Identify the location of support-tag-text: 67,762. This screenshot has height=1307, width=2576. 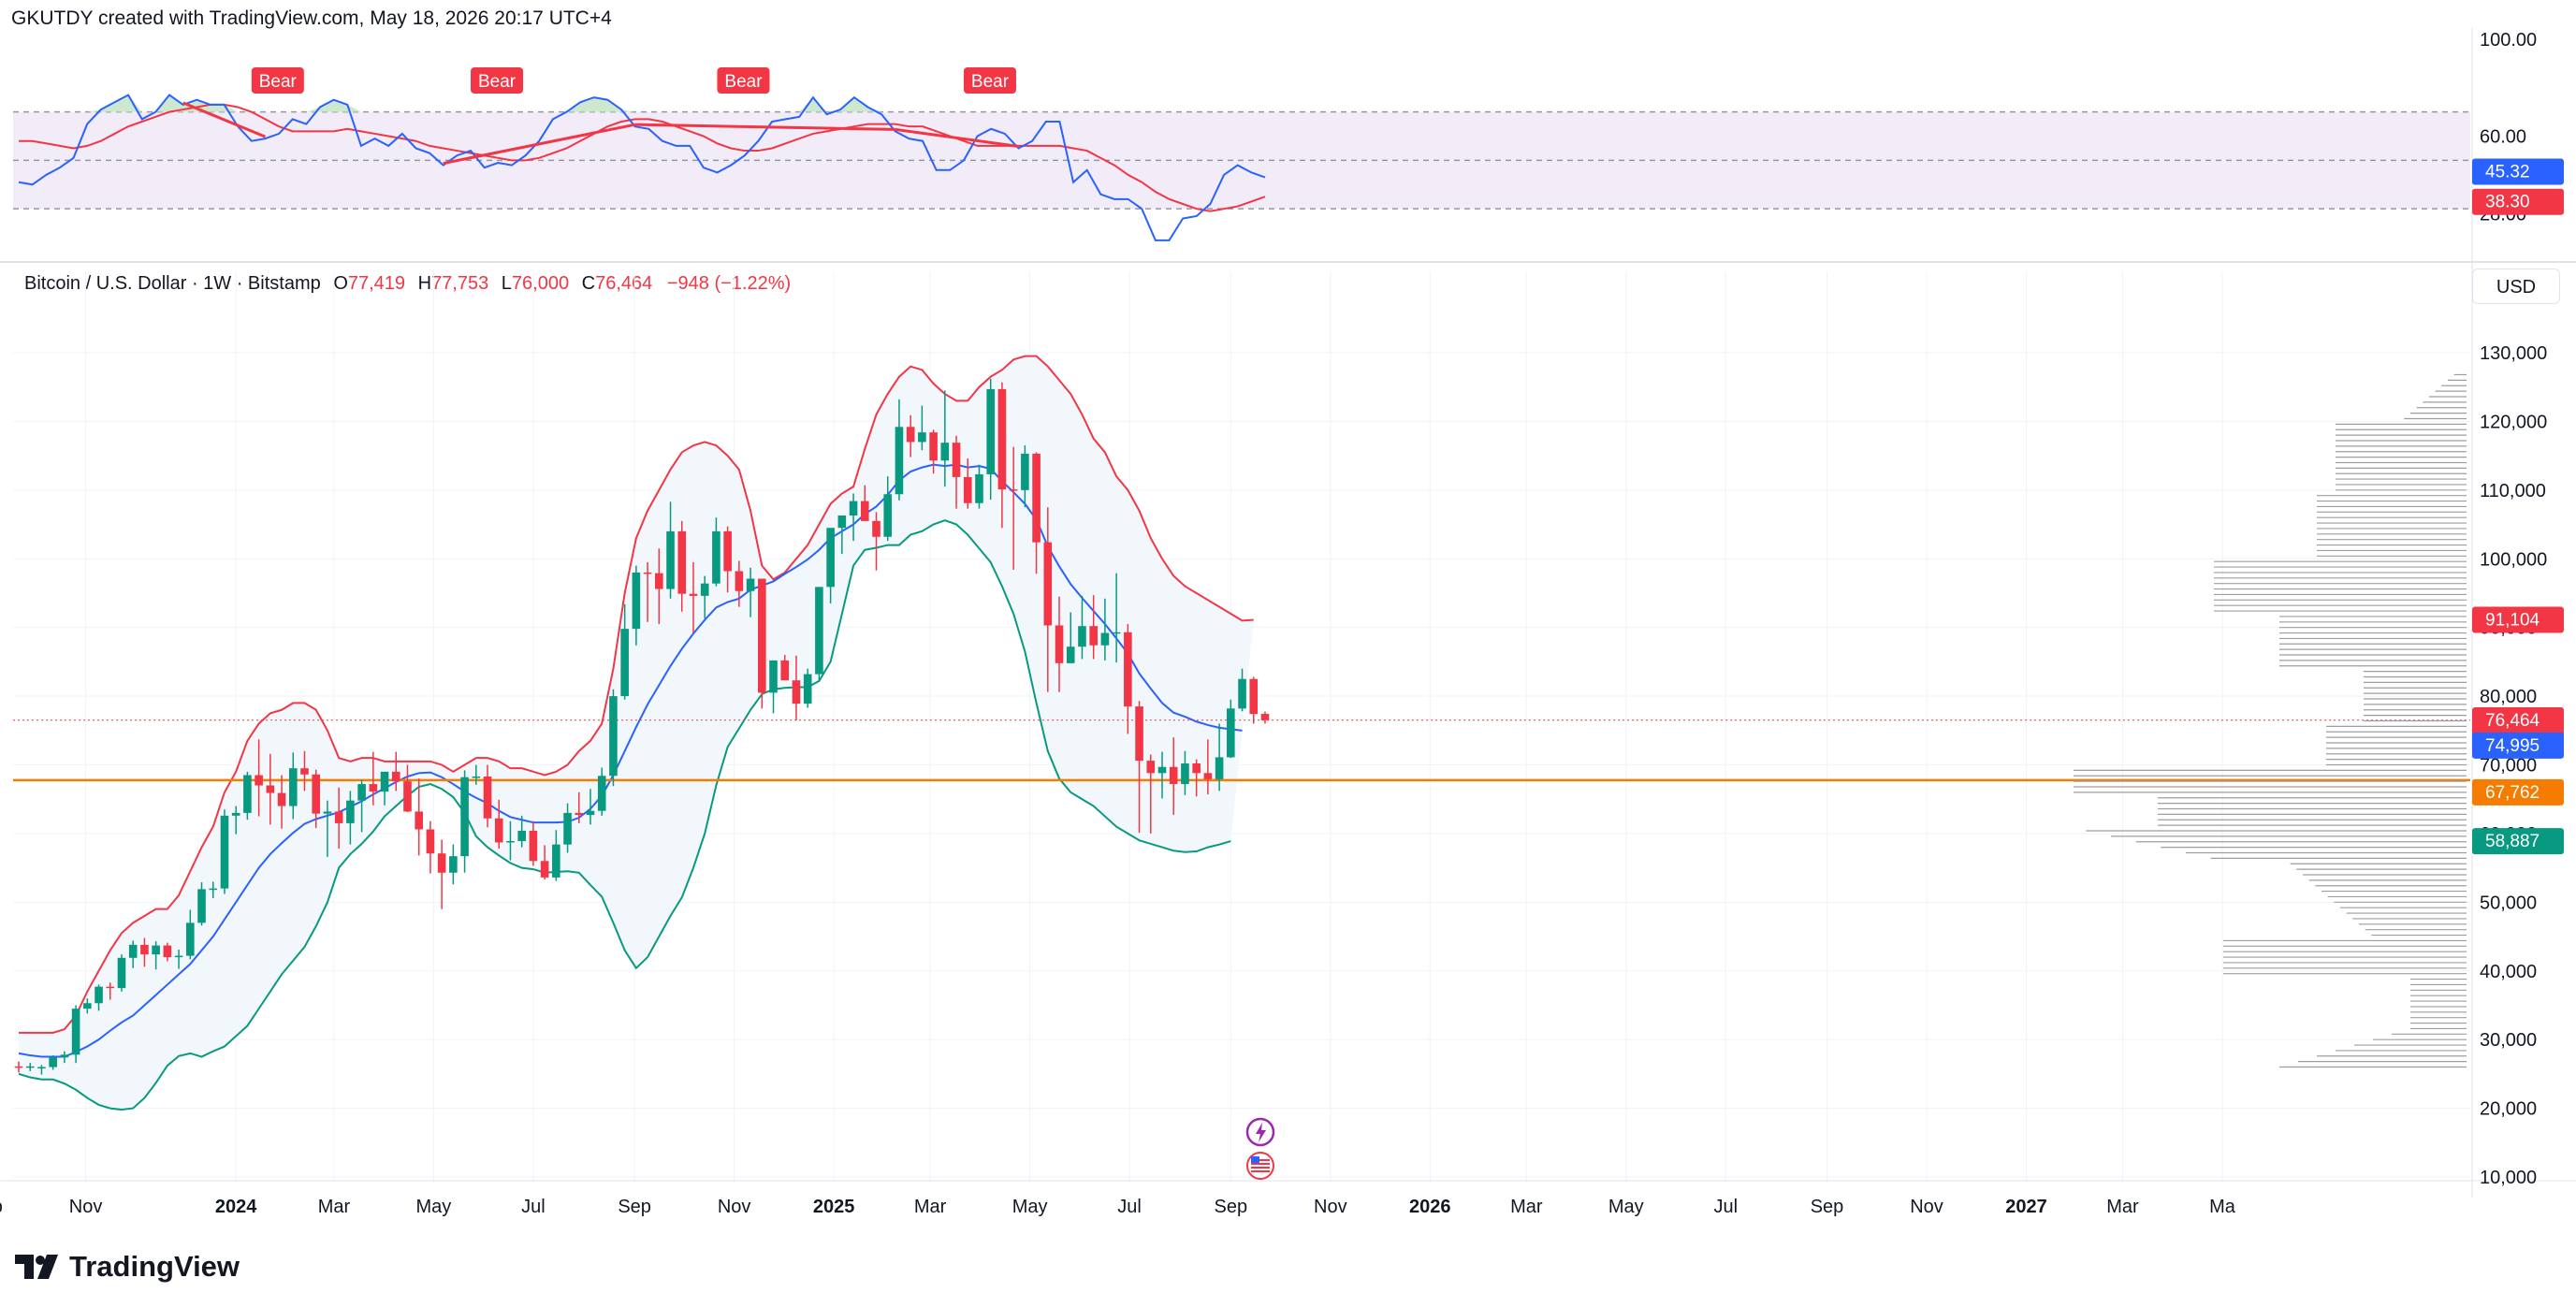
(2512, 793).